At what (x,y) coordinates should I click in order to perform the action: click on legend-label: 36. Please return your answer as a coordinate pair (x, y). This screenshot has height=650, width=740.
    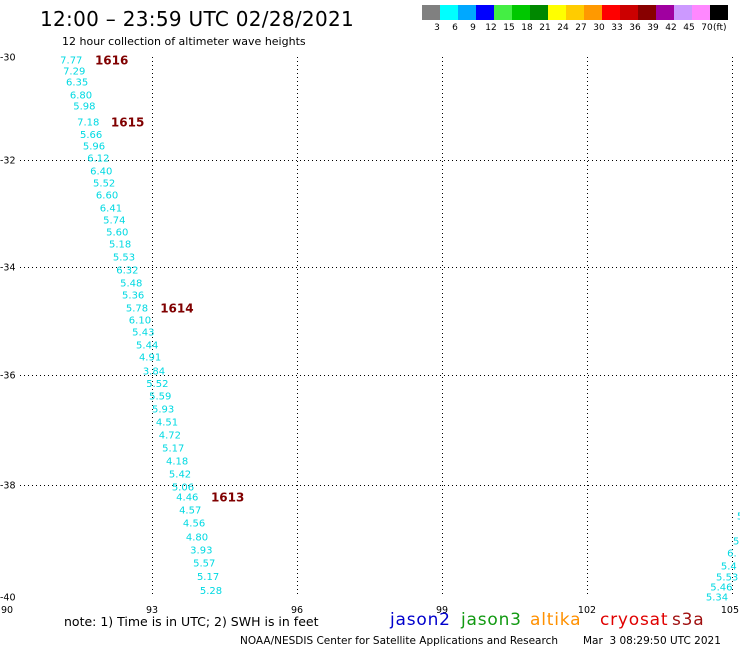
    Looking at the image, I should click on (635, 28).